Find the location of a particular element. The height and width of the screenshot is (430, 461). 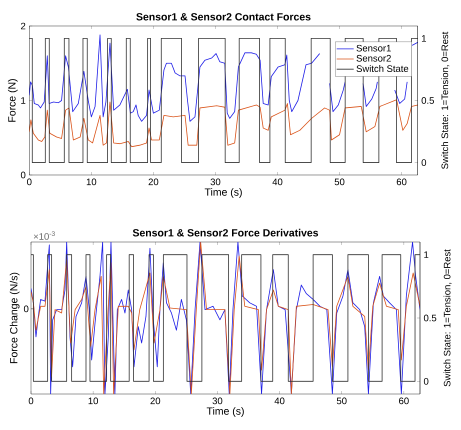

y-tick-label: 1 is located at coordinates (23, 100).